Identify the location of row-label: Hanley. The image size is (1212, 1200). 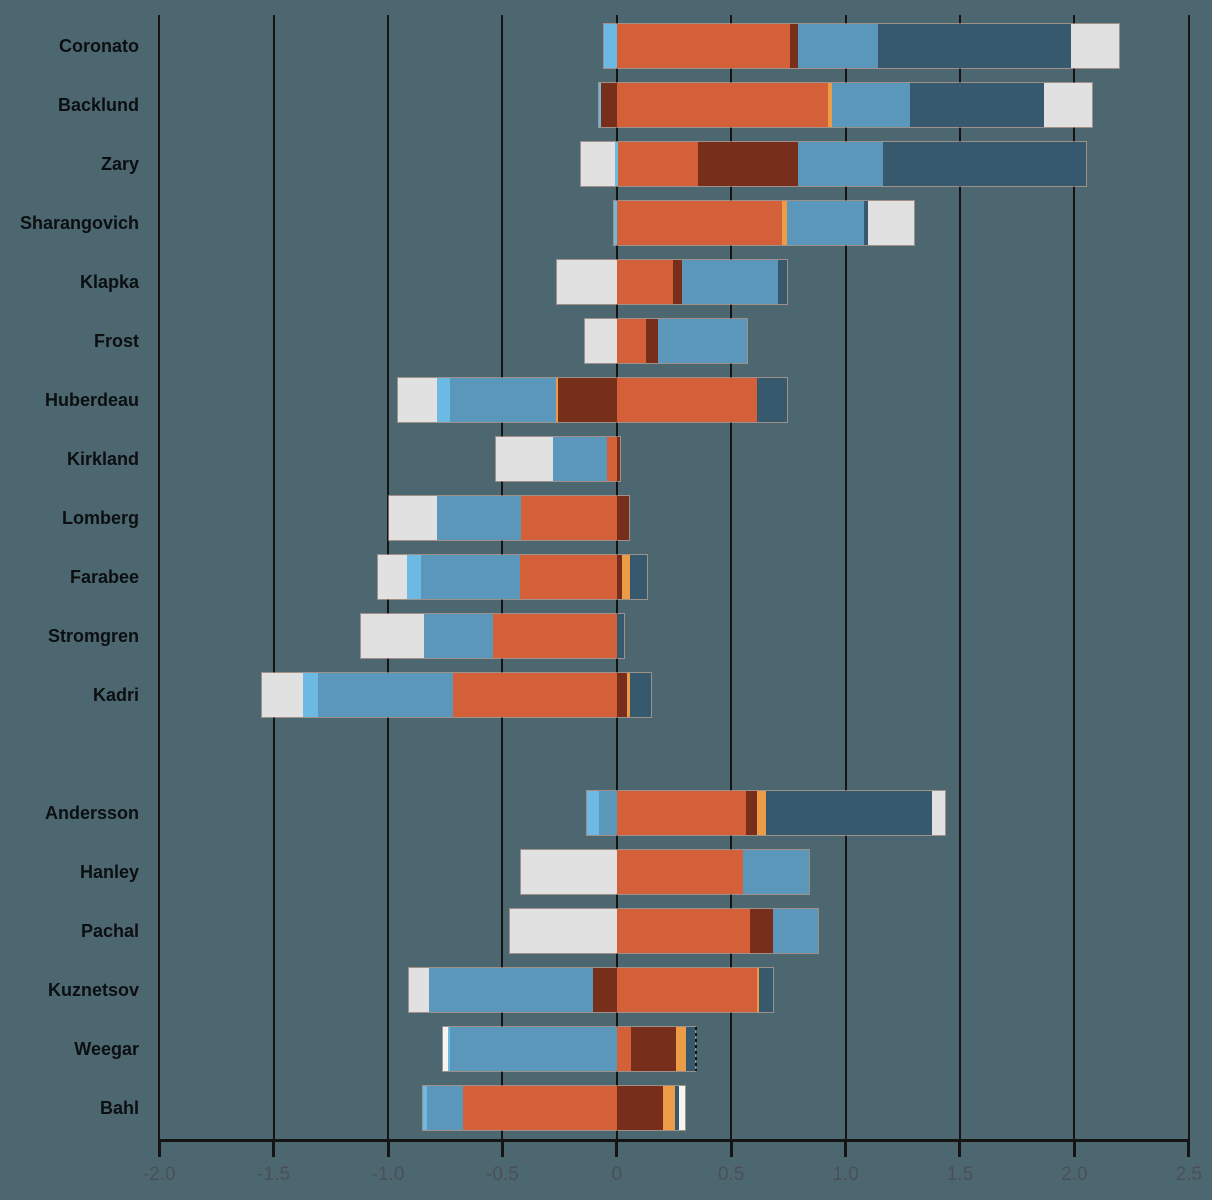
(109, 872).